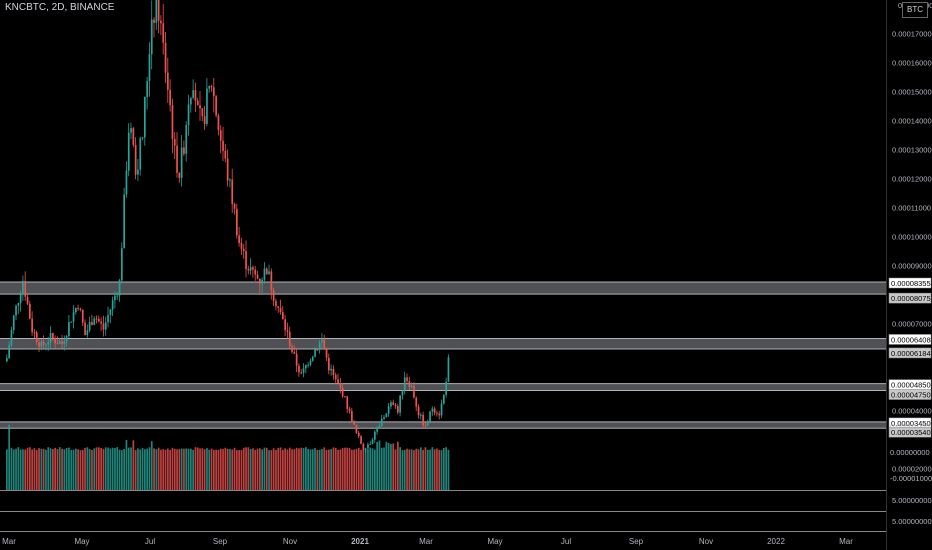 The height and width of the screenshot is (550, 932). I want to click on currency-badge: BTC, so click(915, 10).